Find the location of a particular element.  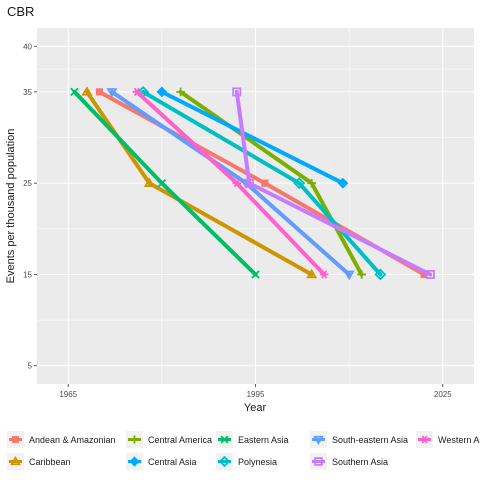

x-axis: 1965 1995 2025 is located at coordinates (255, 391).